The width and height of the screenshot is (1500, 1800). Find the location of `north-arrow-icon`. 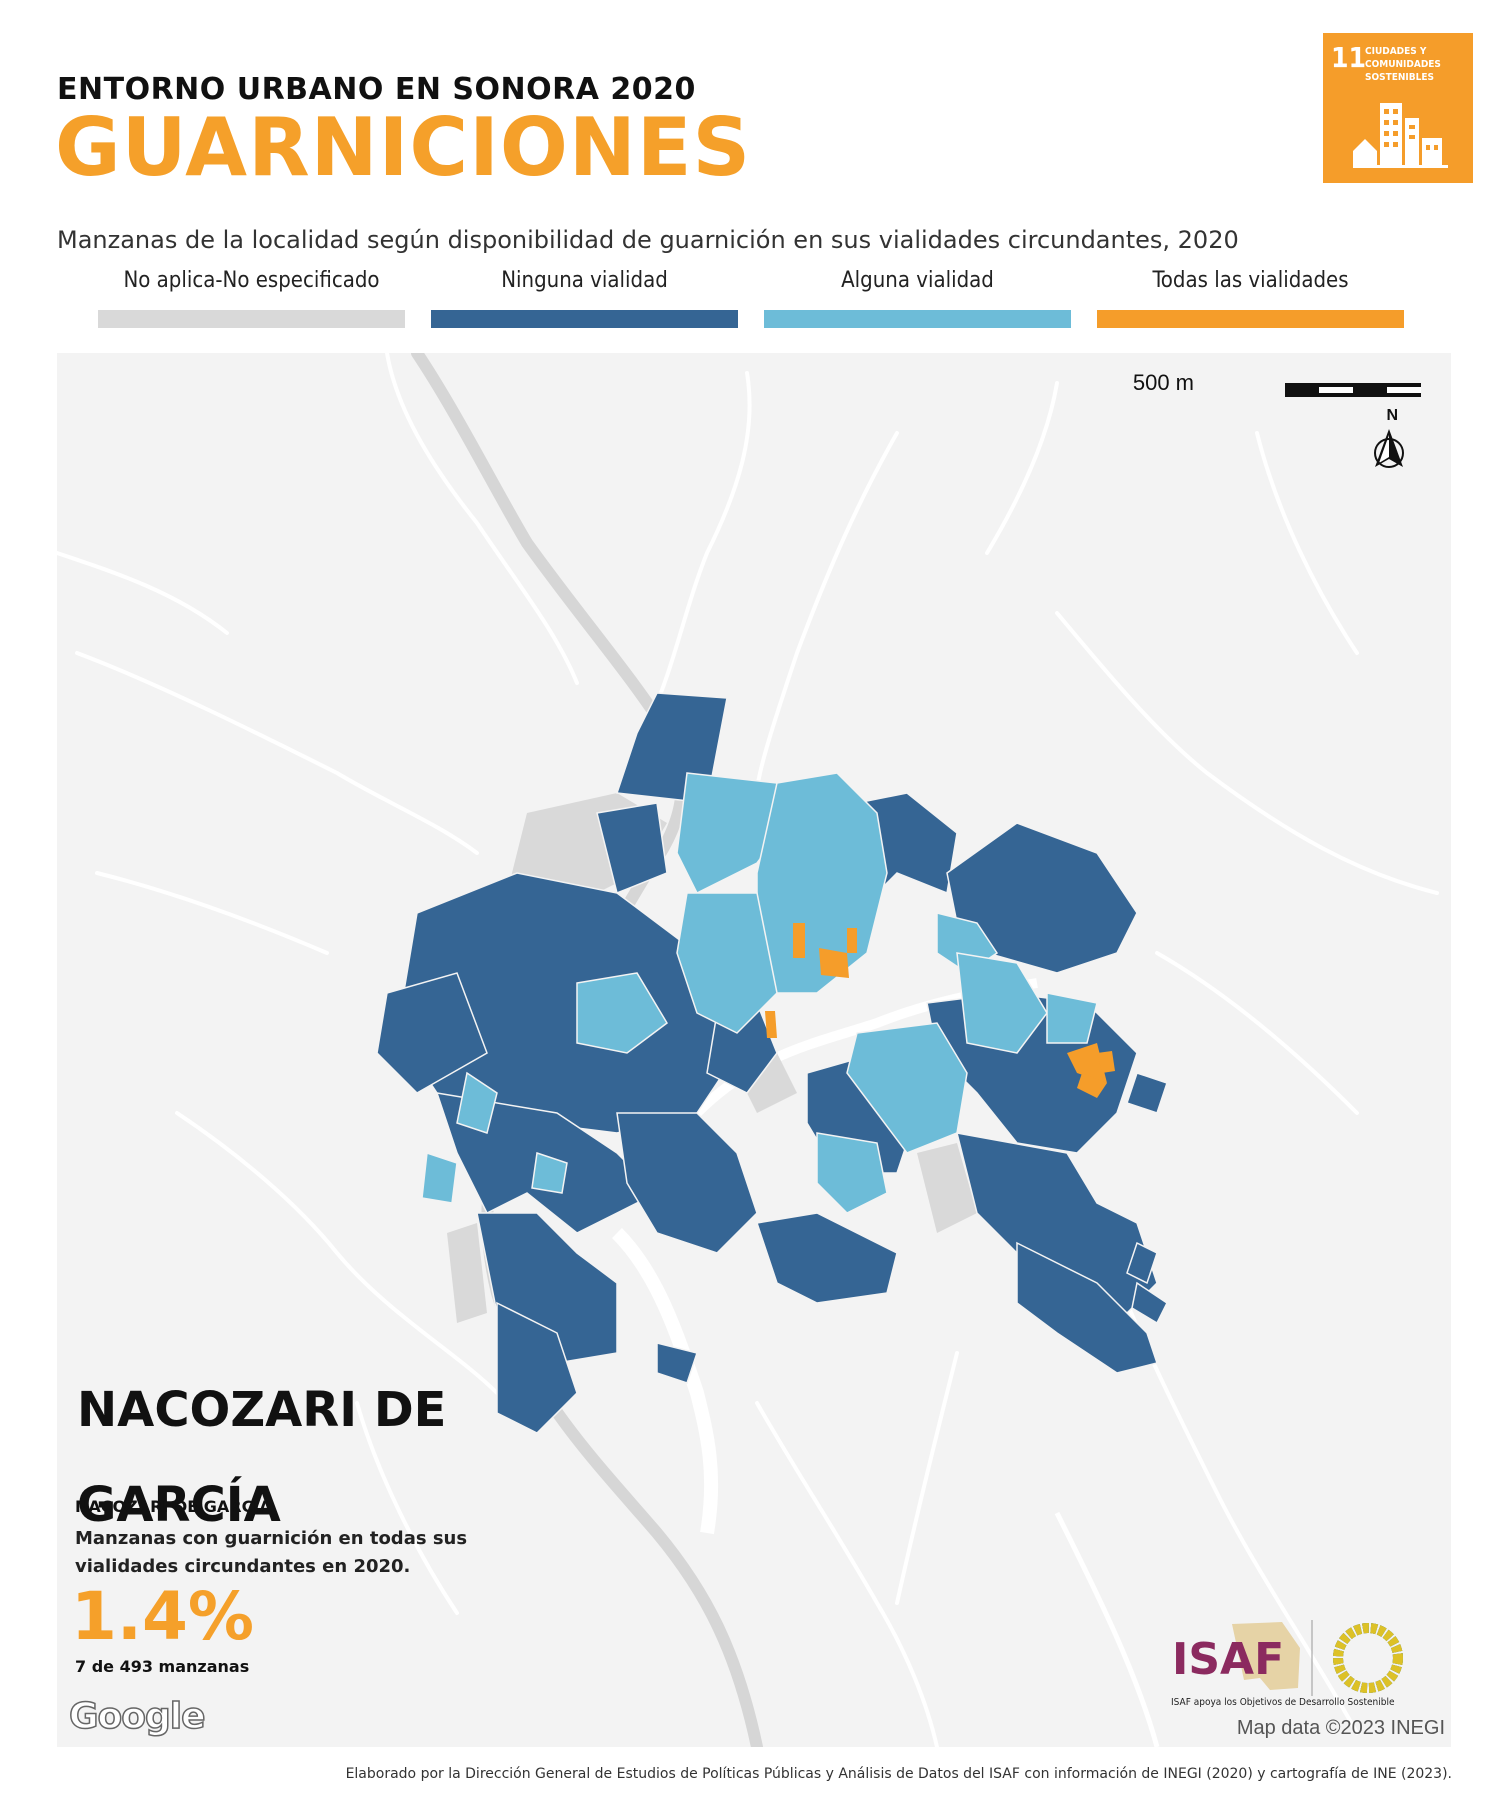

north-arrow-icon is located at coordinates (1389, 448).